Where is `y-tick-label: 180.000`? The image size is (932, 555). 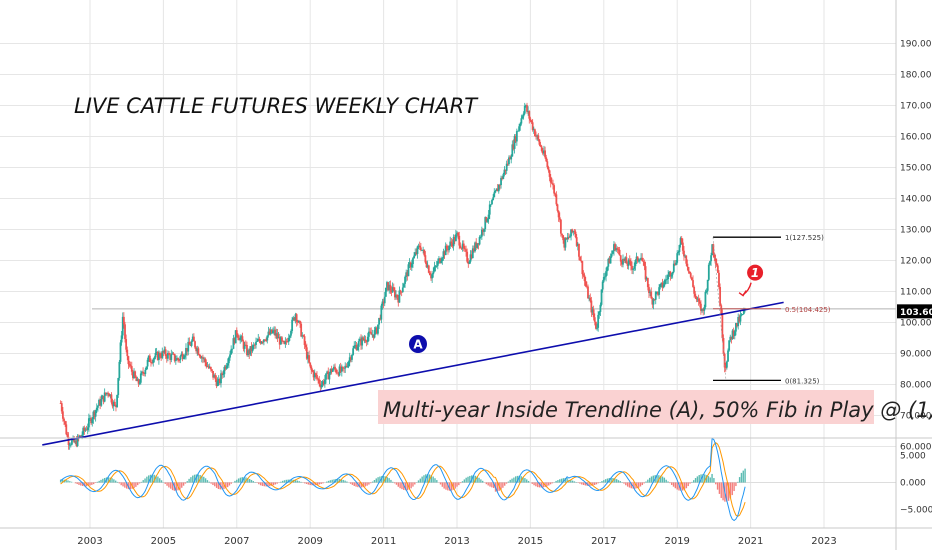 y-tick-label: 180.000 is located at coordinates (916, 76).